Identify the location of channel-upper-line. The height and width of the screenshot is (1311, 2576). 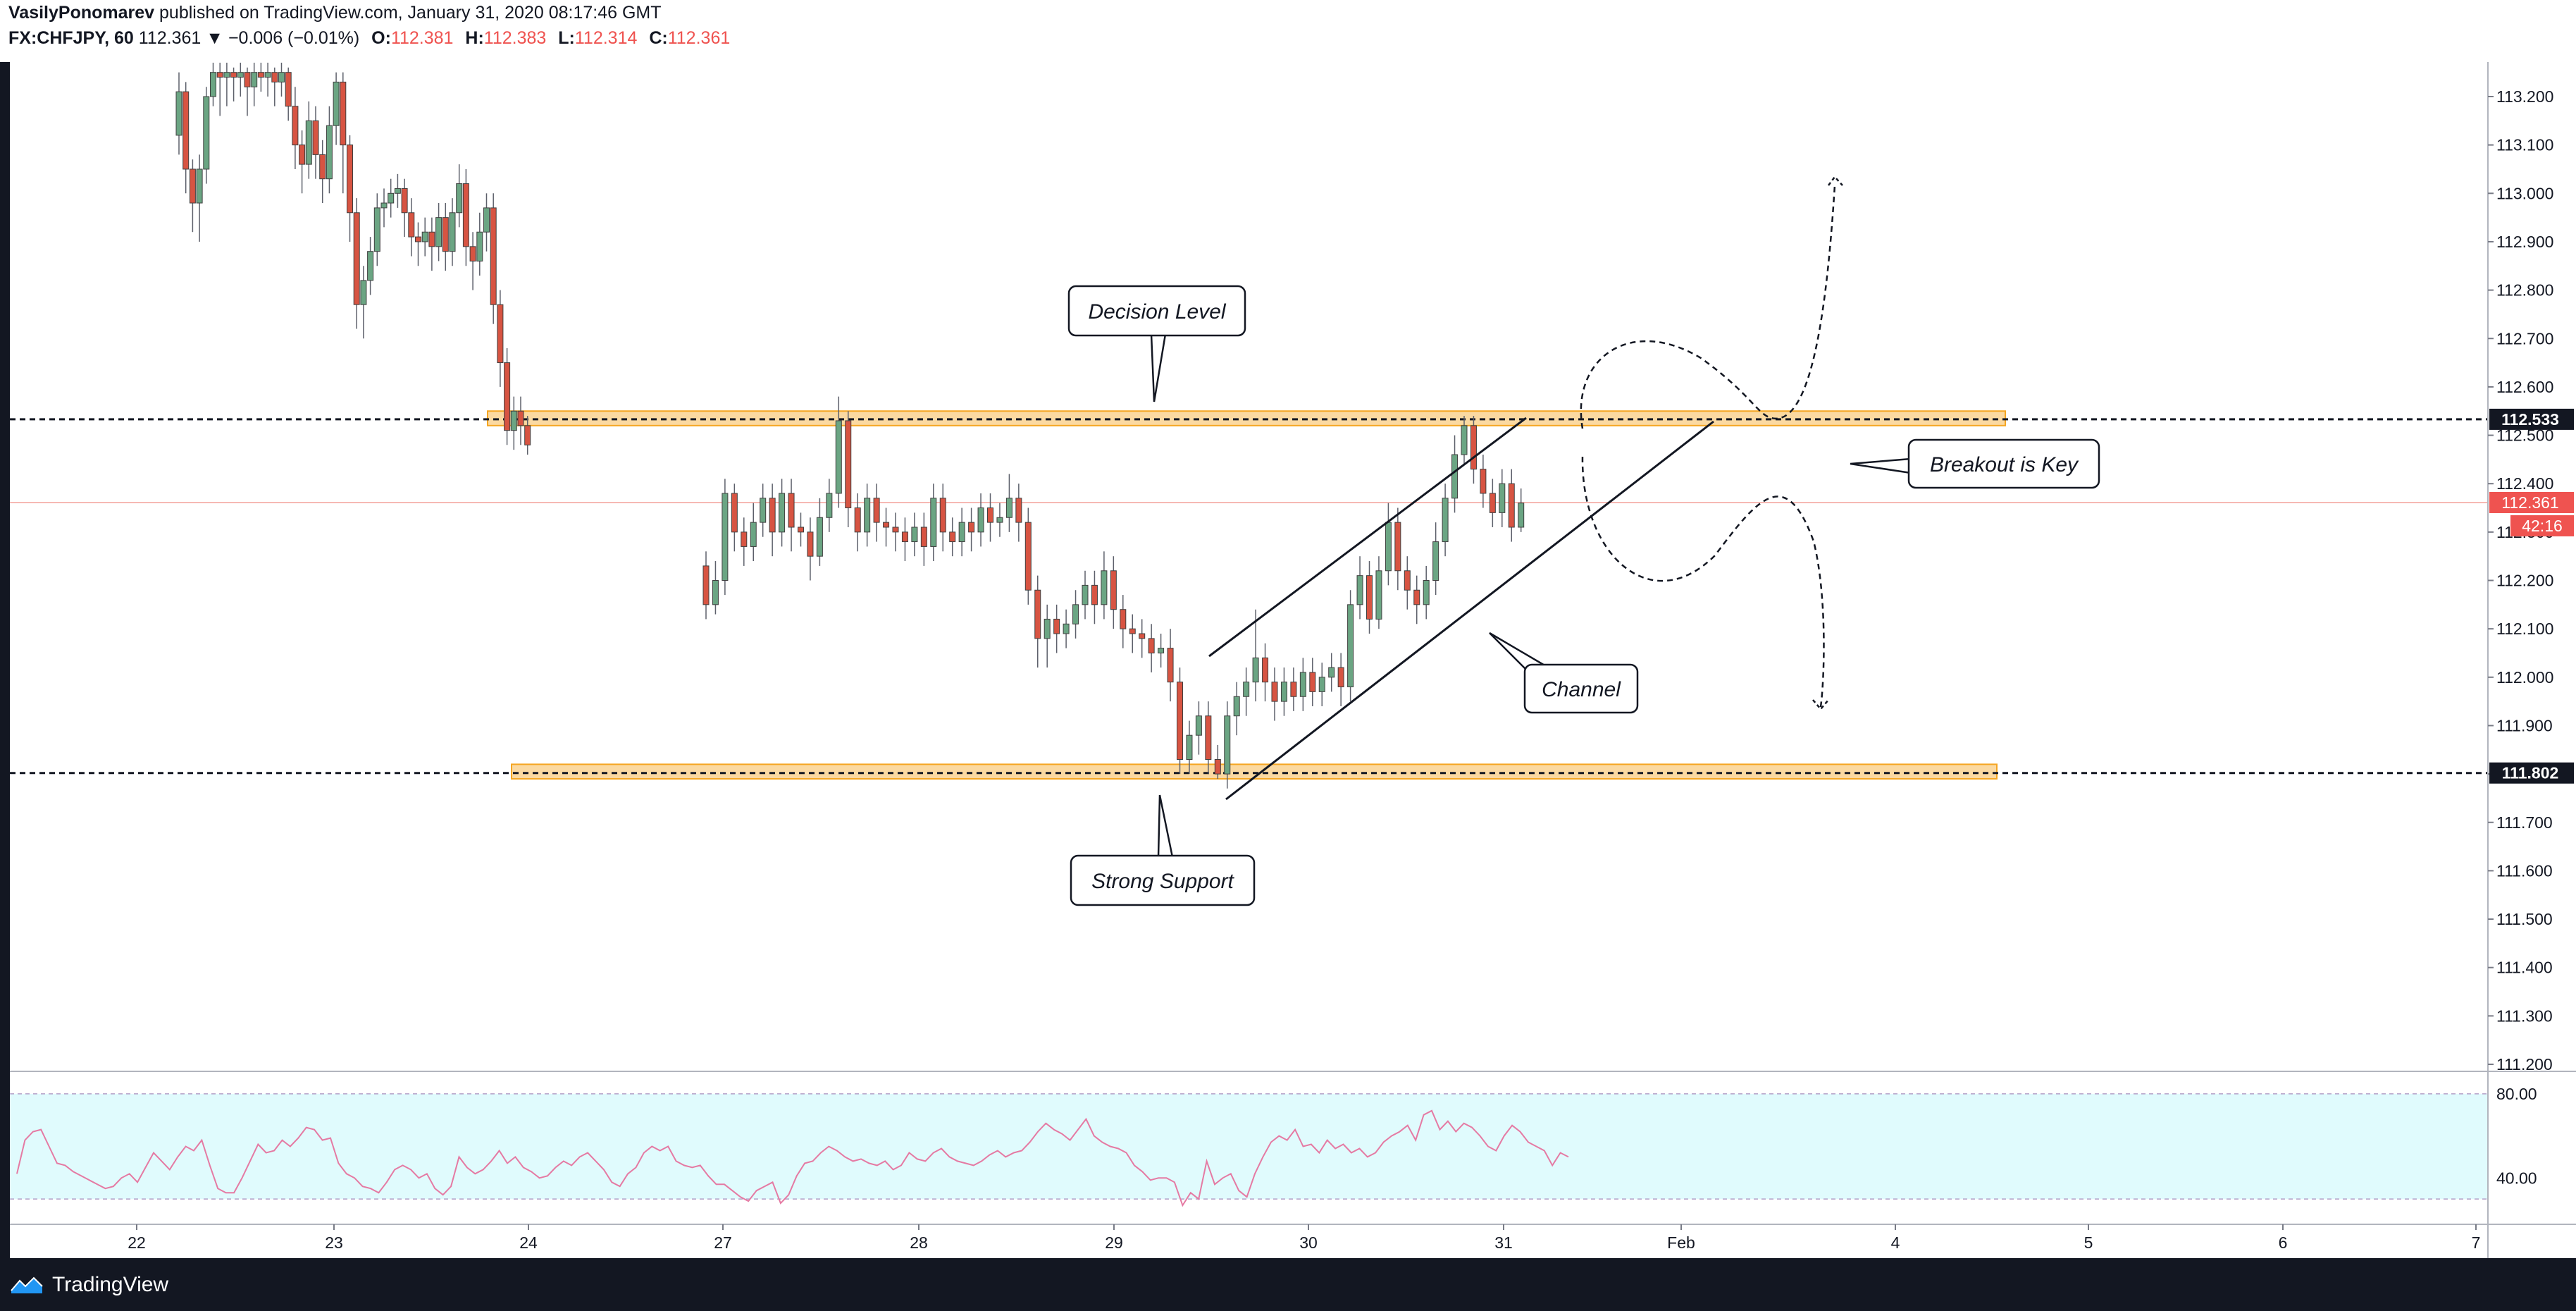
(1367, 537).